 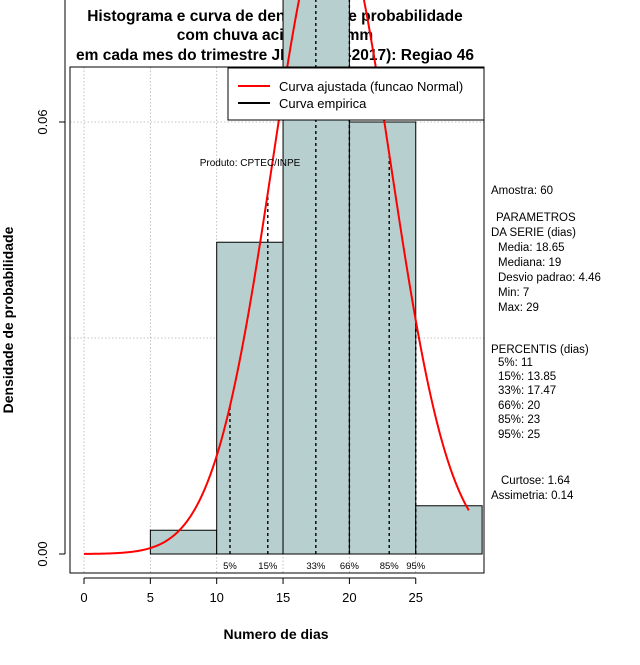 I want to click on stat-p95: 95%: 25, so click(x=519, y=435).